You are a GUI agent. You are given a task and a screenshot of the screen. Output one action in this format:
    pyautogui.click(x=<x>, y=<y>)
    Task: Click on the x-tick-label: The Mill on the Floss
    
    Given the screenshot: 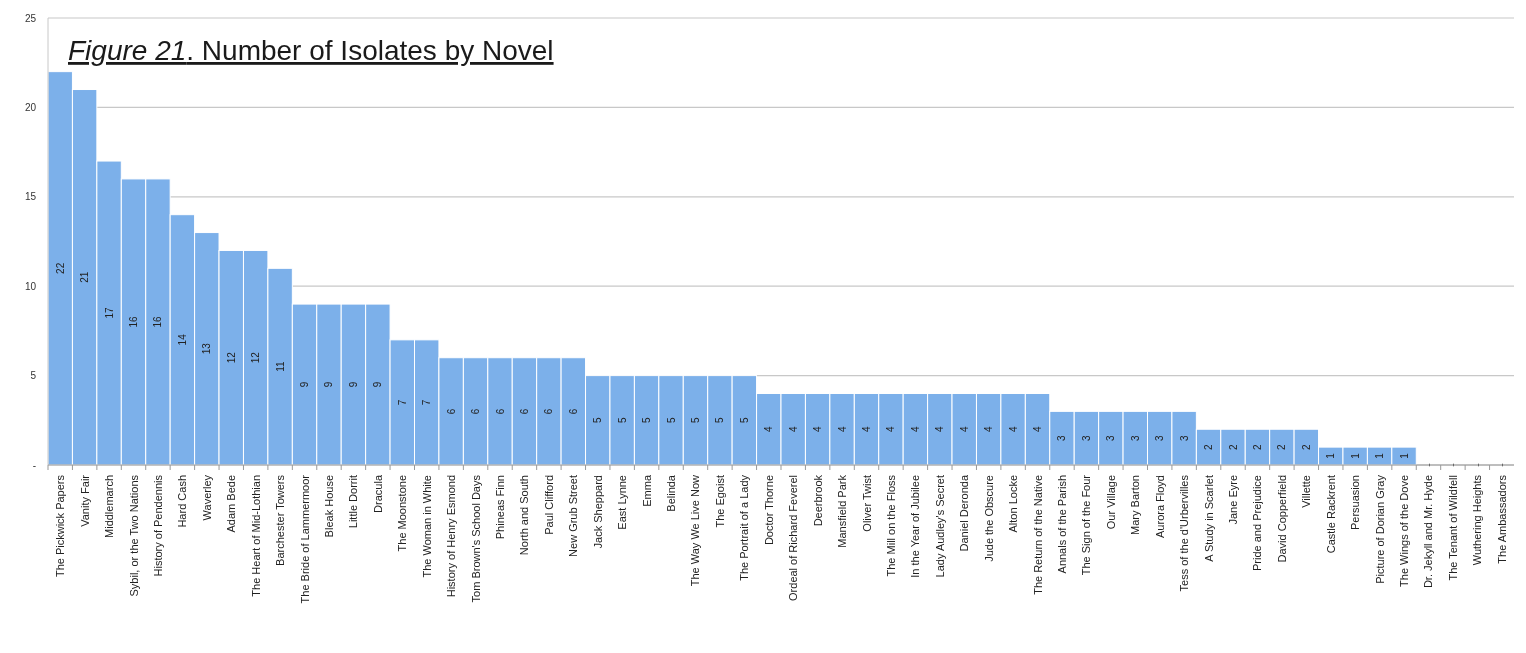 What is the action you would take?
    pyautogui.click(x=890, y=525)
    